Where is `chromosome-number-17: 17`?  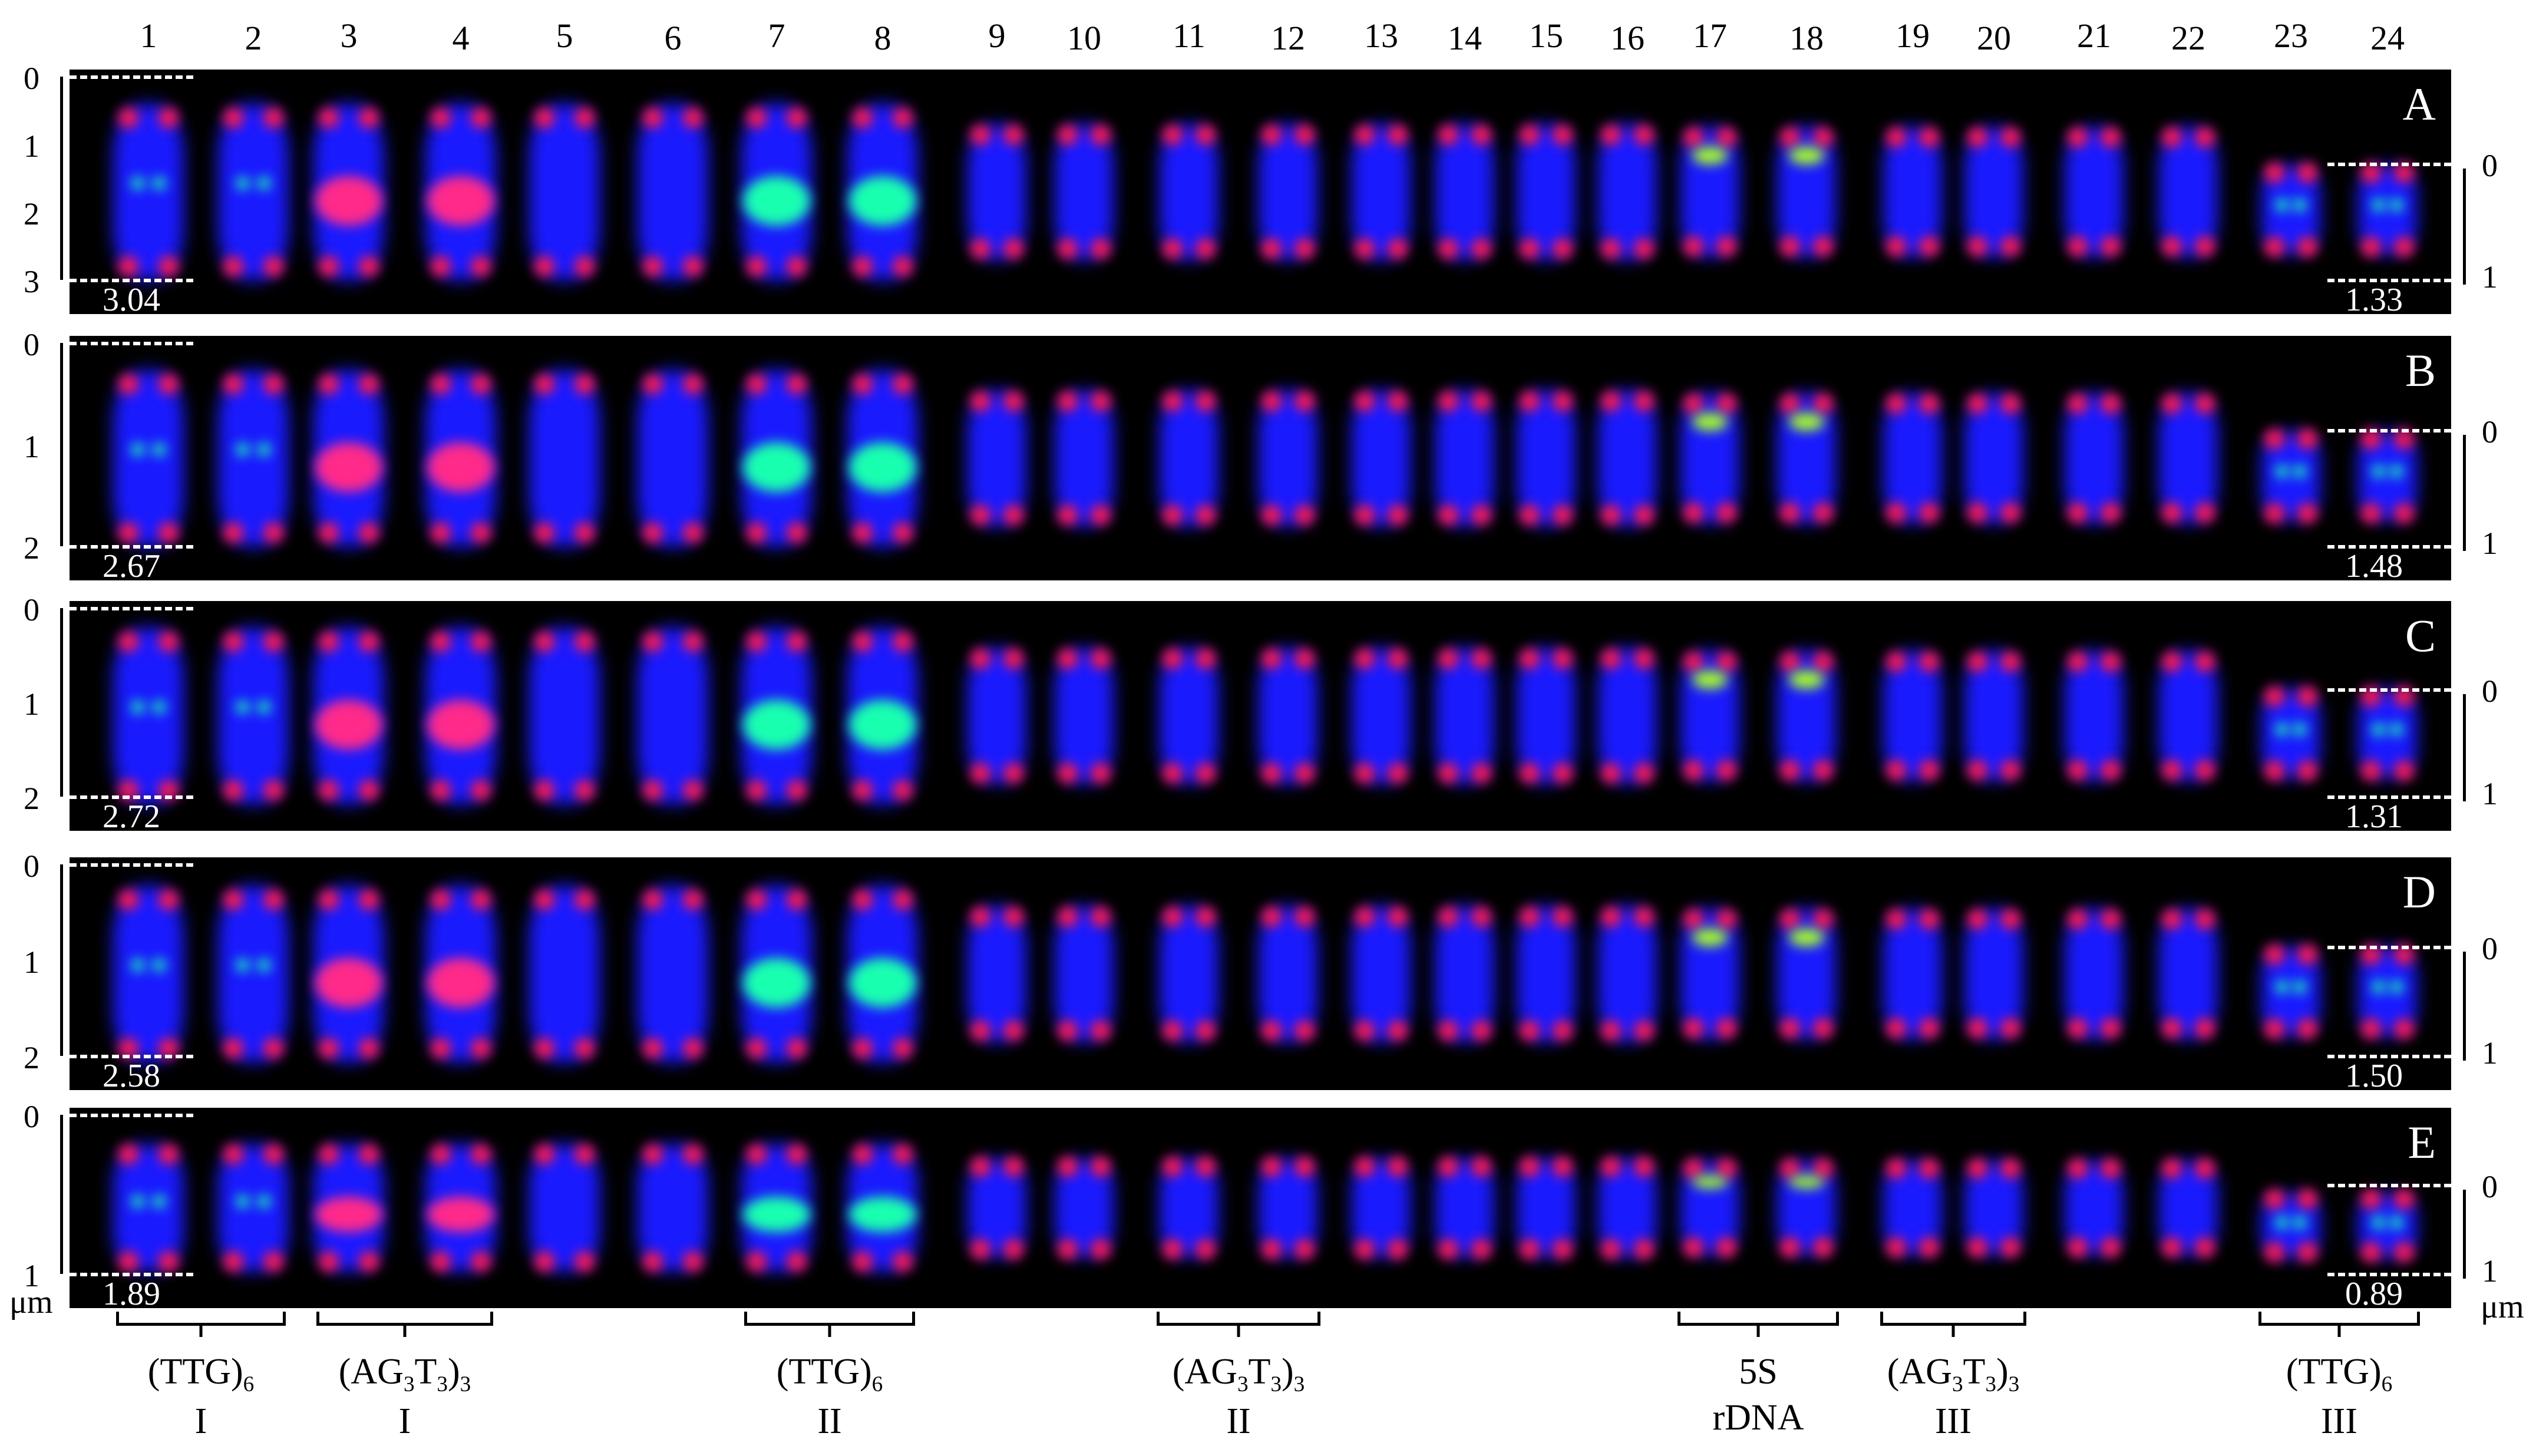 chromosome-number-17: 17 is located at coordinates (1710, 35).